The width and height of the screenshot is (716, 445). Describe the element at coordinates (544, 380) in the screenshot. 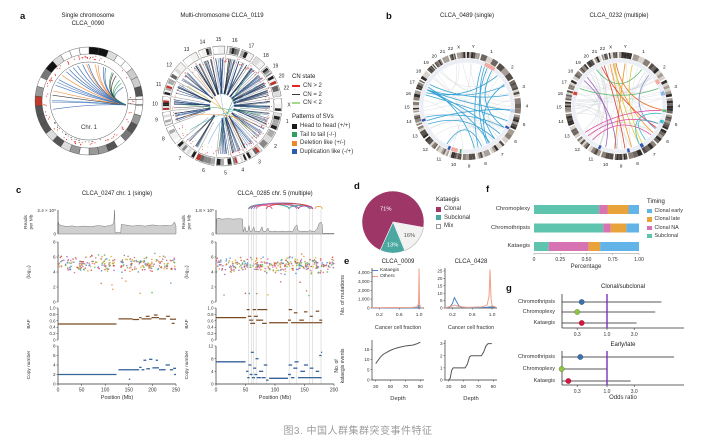

I see `g2-row-kataegis: Kataegis` at that location.